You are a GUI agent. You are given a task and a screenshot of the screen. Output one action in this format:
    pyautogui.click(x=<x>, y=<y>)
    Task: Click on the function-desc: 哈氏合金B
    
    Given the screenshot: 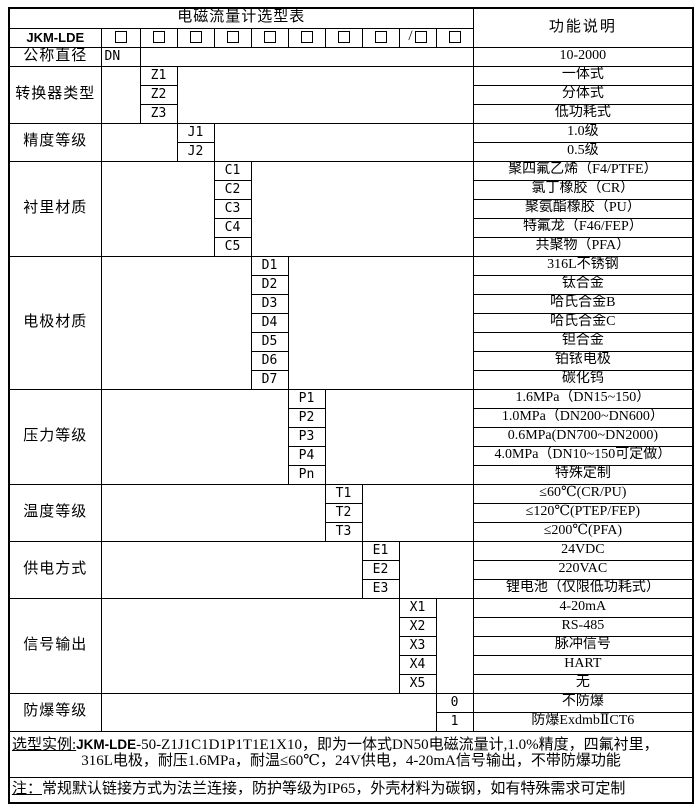 What is the action you would take?
    pyautogui.click(x=583, y=303)
    